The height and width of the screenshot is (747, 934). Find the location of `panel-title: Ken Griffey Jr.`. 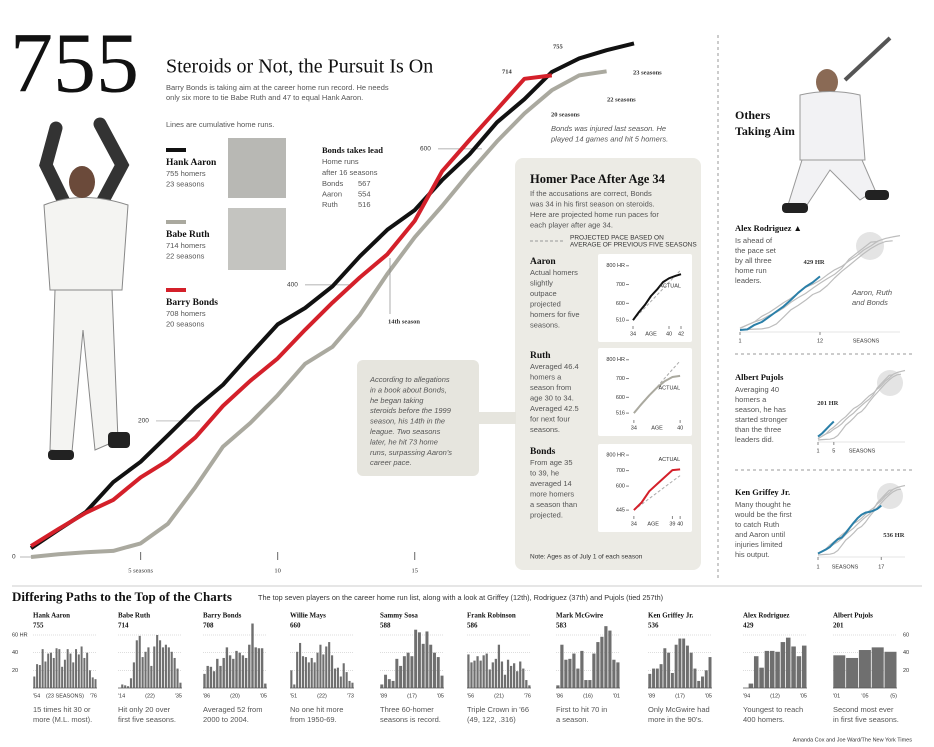

panel-title: Ken Griffey Jr. is located at coordinates (671, 616).